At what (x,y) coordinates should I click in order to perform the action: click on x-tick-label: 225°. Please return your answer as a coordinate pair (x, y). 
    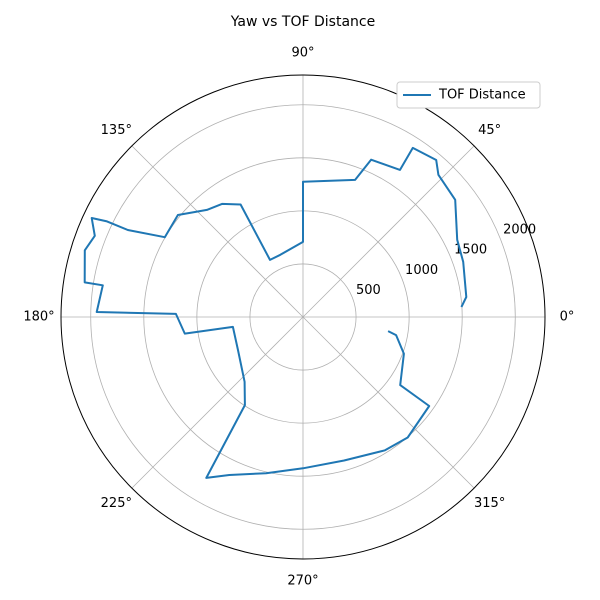
    Looking at the image, I should click on (116, 503).